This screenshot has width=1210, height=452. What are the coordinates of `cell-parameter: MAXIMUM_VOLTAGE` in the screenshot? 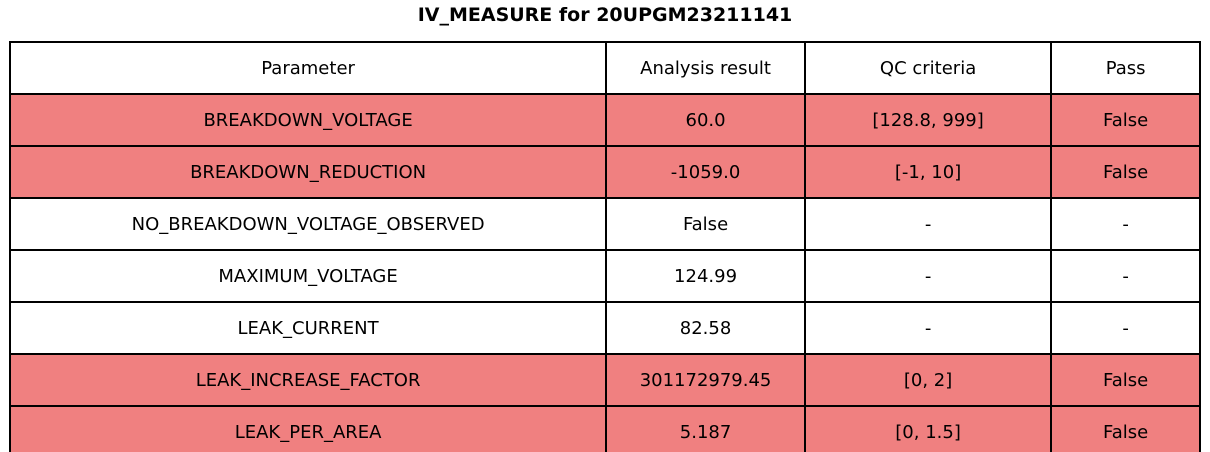 It's located at (308, 276).